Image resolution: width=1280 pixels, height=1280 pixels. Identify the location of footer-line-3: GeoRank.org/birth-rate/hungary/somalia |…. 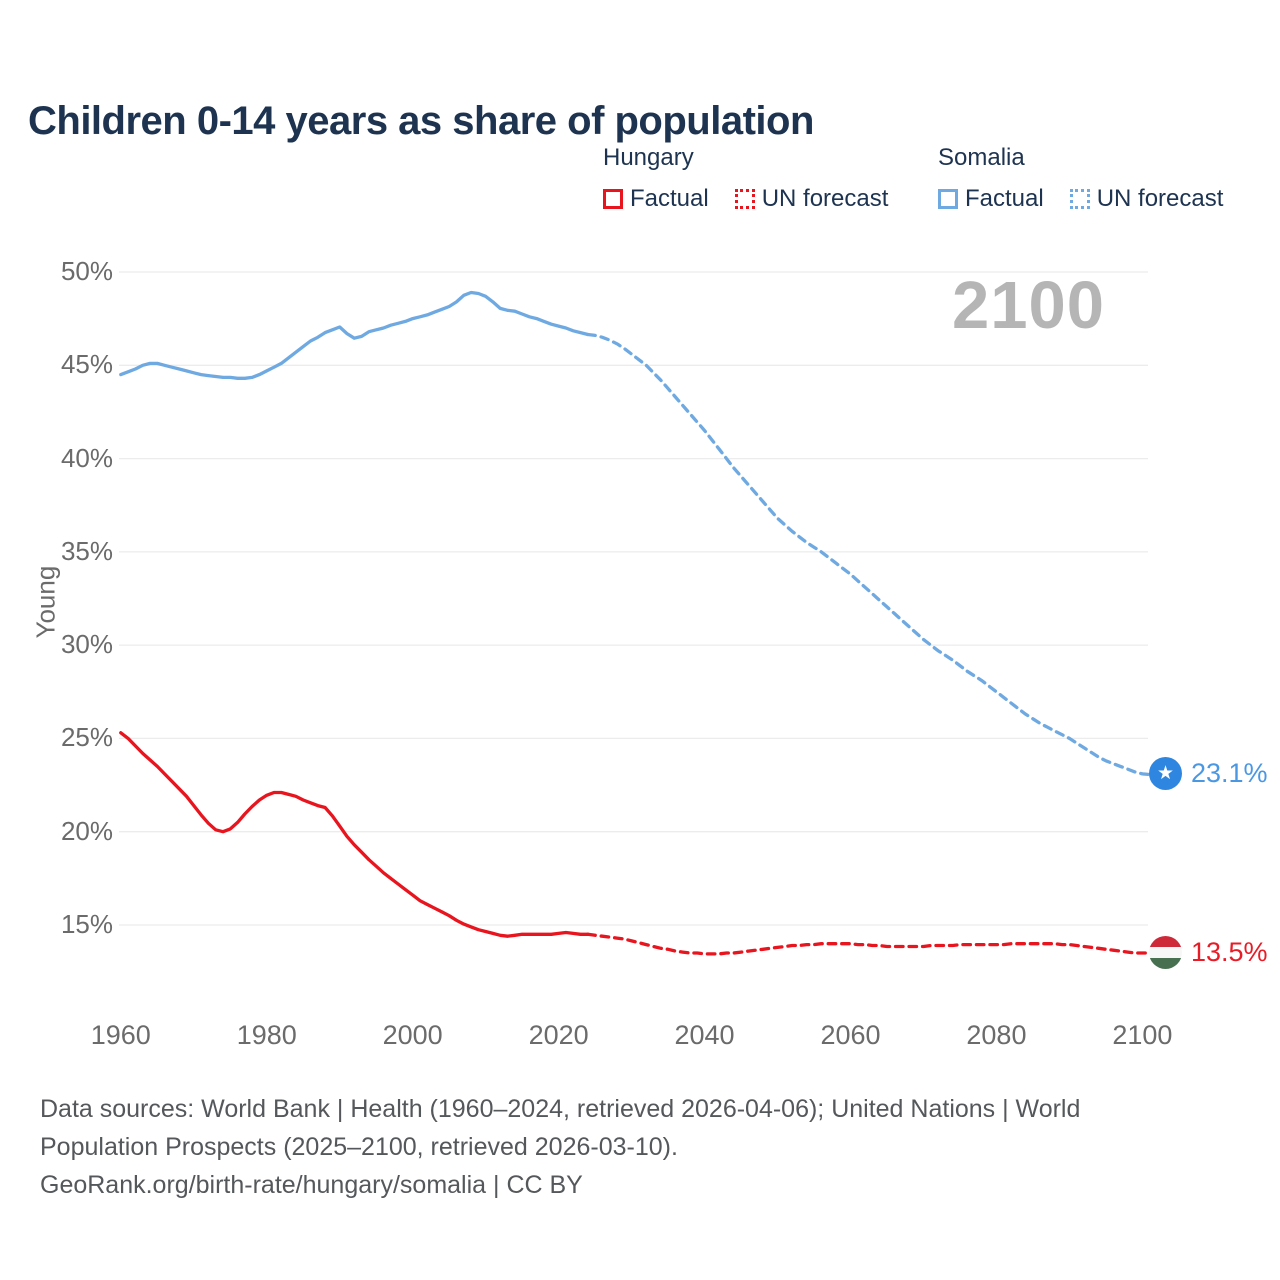
(311, 1185).